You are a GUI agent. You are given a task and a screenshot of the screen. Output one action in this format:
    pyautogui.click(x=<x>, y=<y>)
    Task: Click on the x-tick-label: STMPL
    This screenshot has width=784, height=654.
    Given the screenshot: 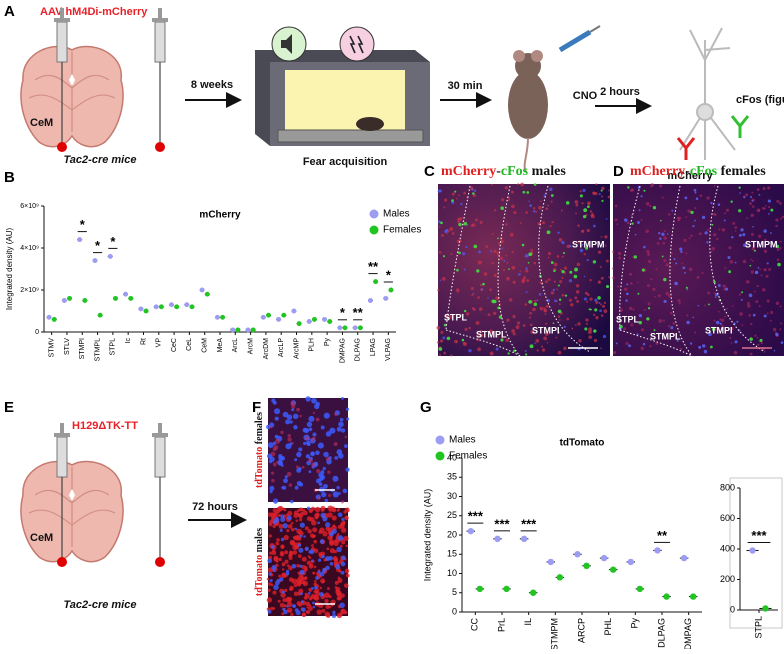 What is the action you would take?
    pyautogui.click(x=97, y=349)
    